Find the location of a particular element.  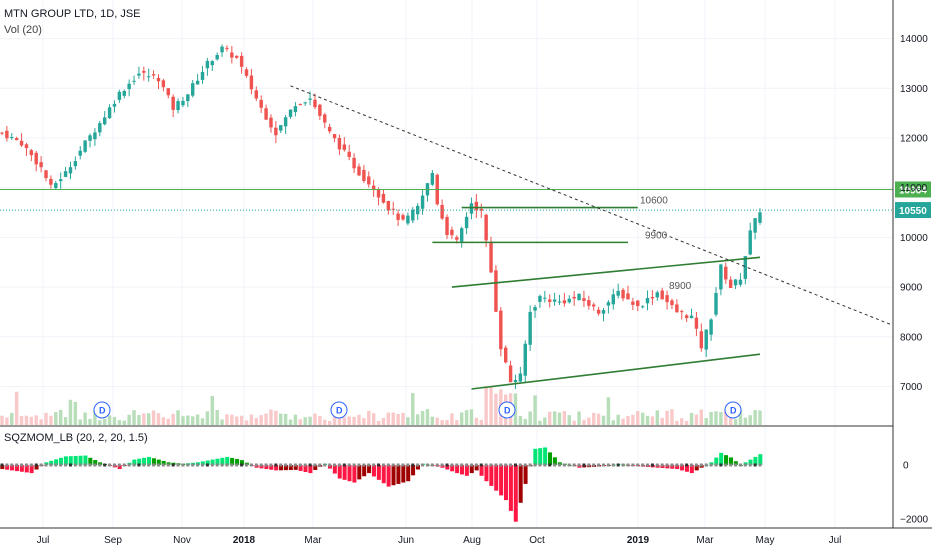

level-annotation: 8900 is located at coordinates (680, 286).